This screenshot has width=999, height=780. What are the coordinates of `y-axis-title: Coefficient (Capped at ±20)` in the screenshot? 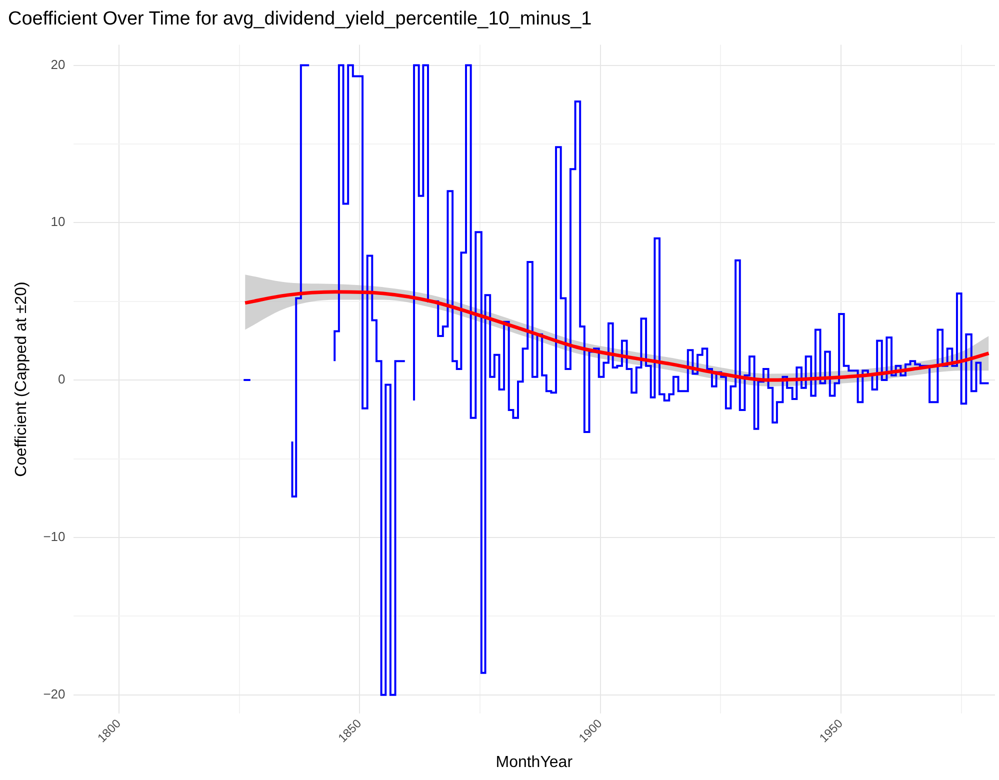 It's located at (21, 379).